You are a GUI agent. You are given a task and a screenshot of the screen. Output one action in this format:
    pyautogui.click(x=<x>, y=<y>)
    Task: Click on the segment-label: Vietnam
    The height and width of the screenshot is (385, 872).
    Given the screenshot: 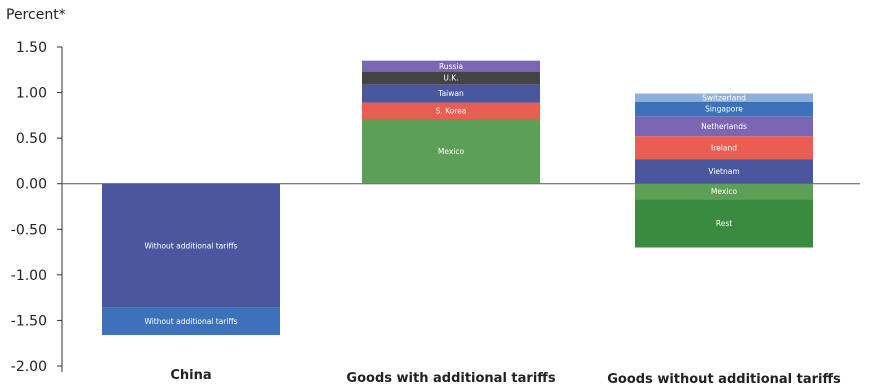 What is the action you would take?
    pyautogui.click(x=723, y=171)
    